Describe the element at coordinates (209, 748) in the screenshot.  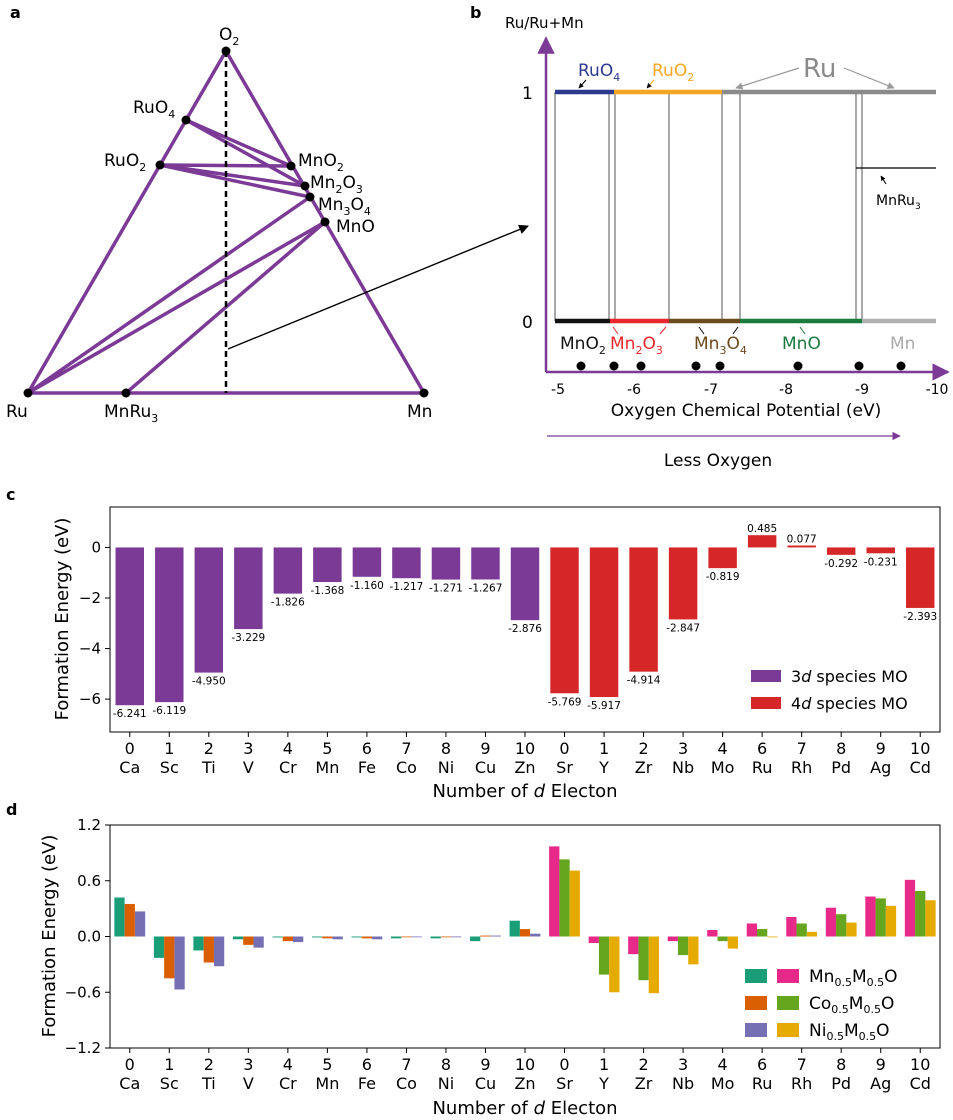
I see `x-tick-electron: 2` at that location.